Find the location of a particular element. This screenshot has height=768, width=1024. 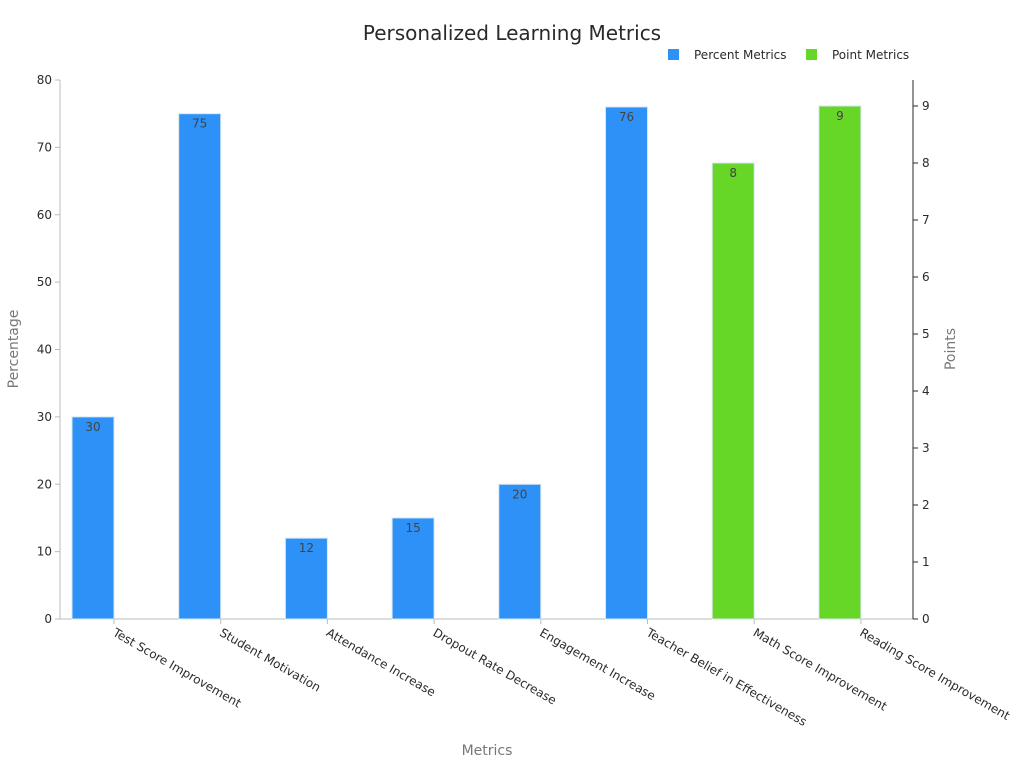

data-label-point-metrics: 8 is located at coordinates (733, 173).